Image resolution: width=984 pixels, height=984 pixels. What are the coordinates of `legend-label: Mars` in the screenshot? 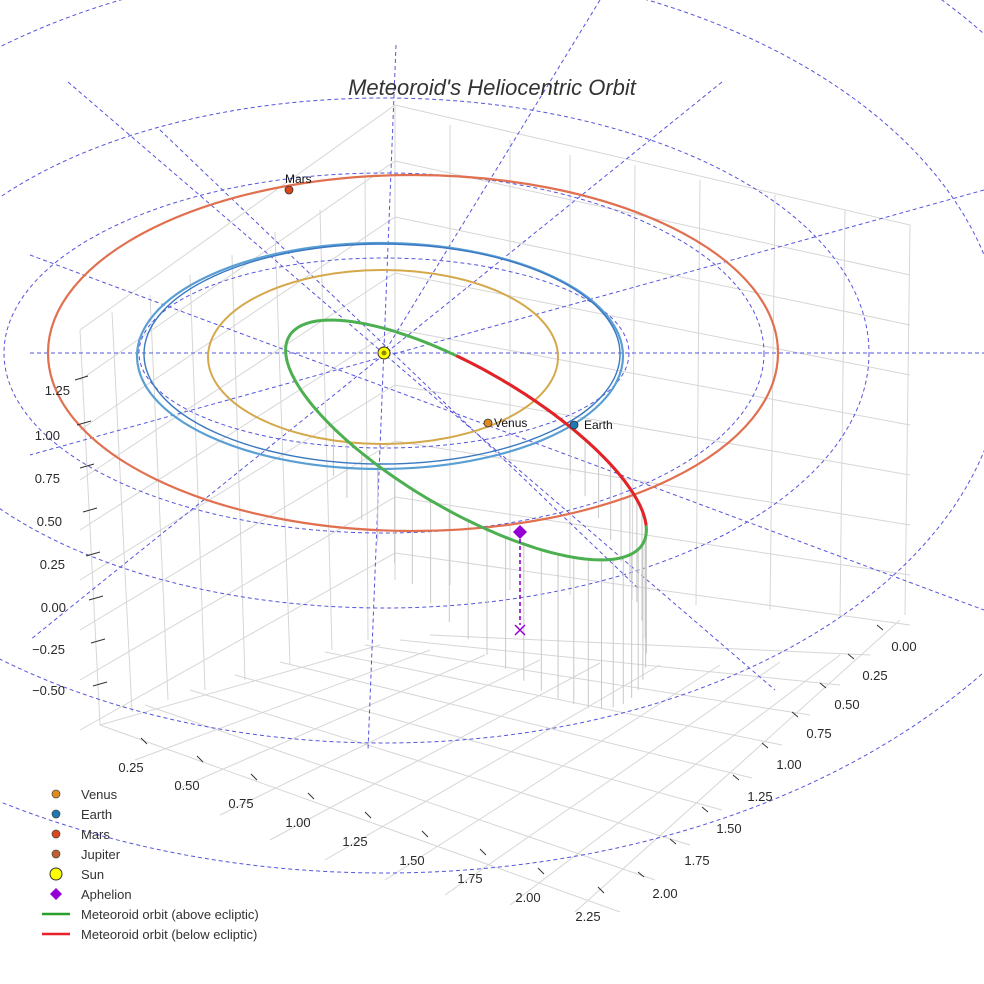 It's located at (95, 834).